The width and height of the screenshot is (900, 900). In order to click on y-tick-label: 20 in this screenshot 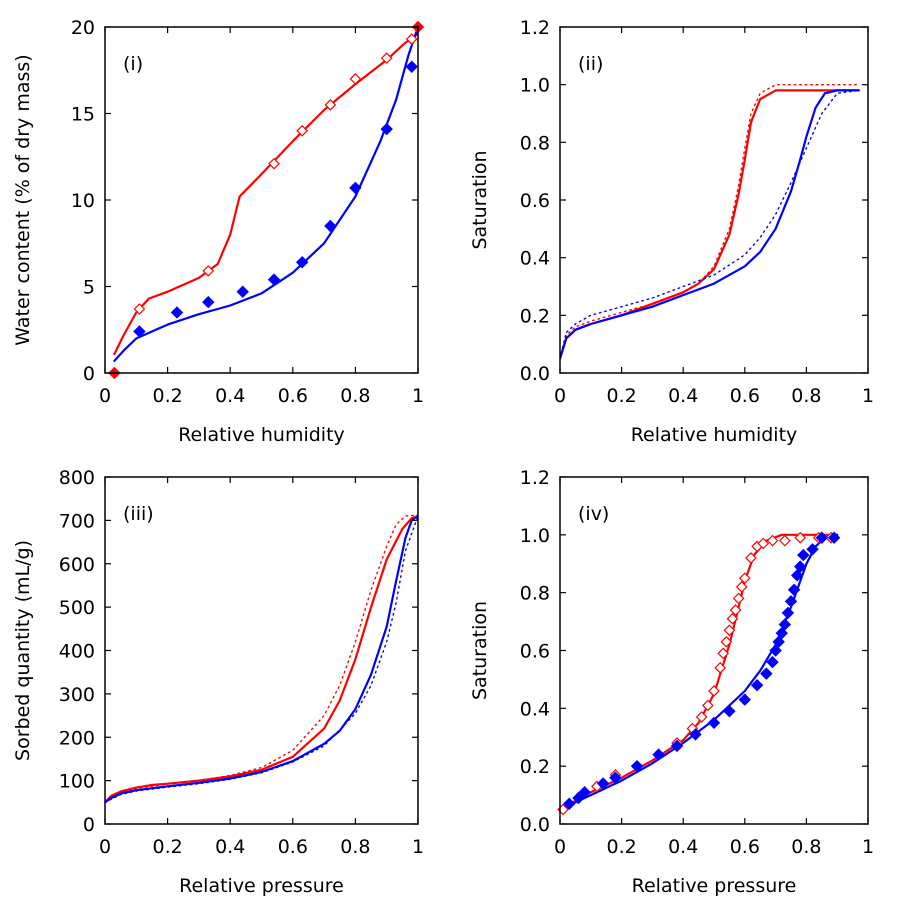, I will do `click(83, 28)`.